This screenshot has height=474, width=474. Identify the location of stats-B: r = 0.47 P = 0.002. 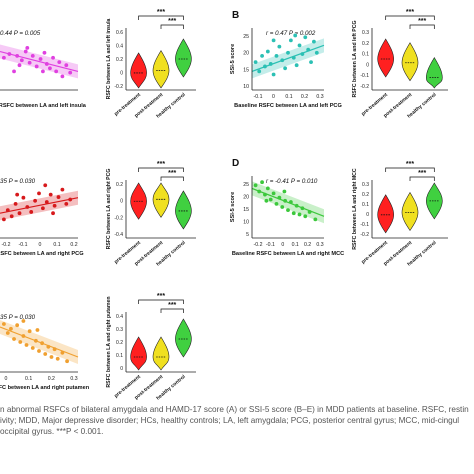
(291, 33).